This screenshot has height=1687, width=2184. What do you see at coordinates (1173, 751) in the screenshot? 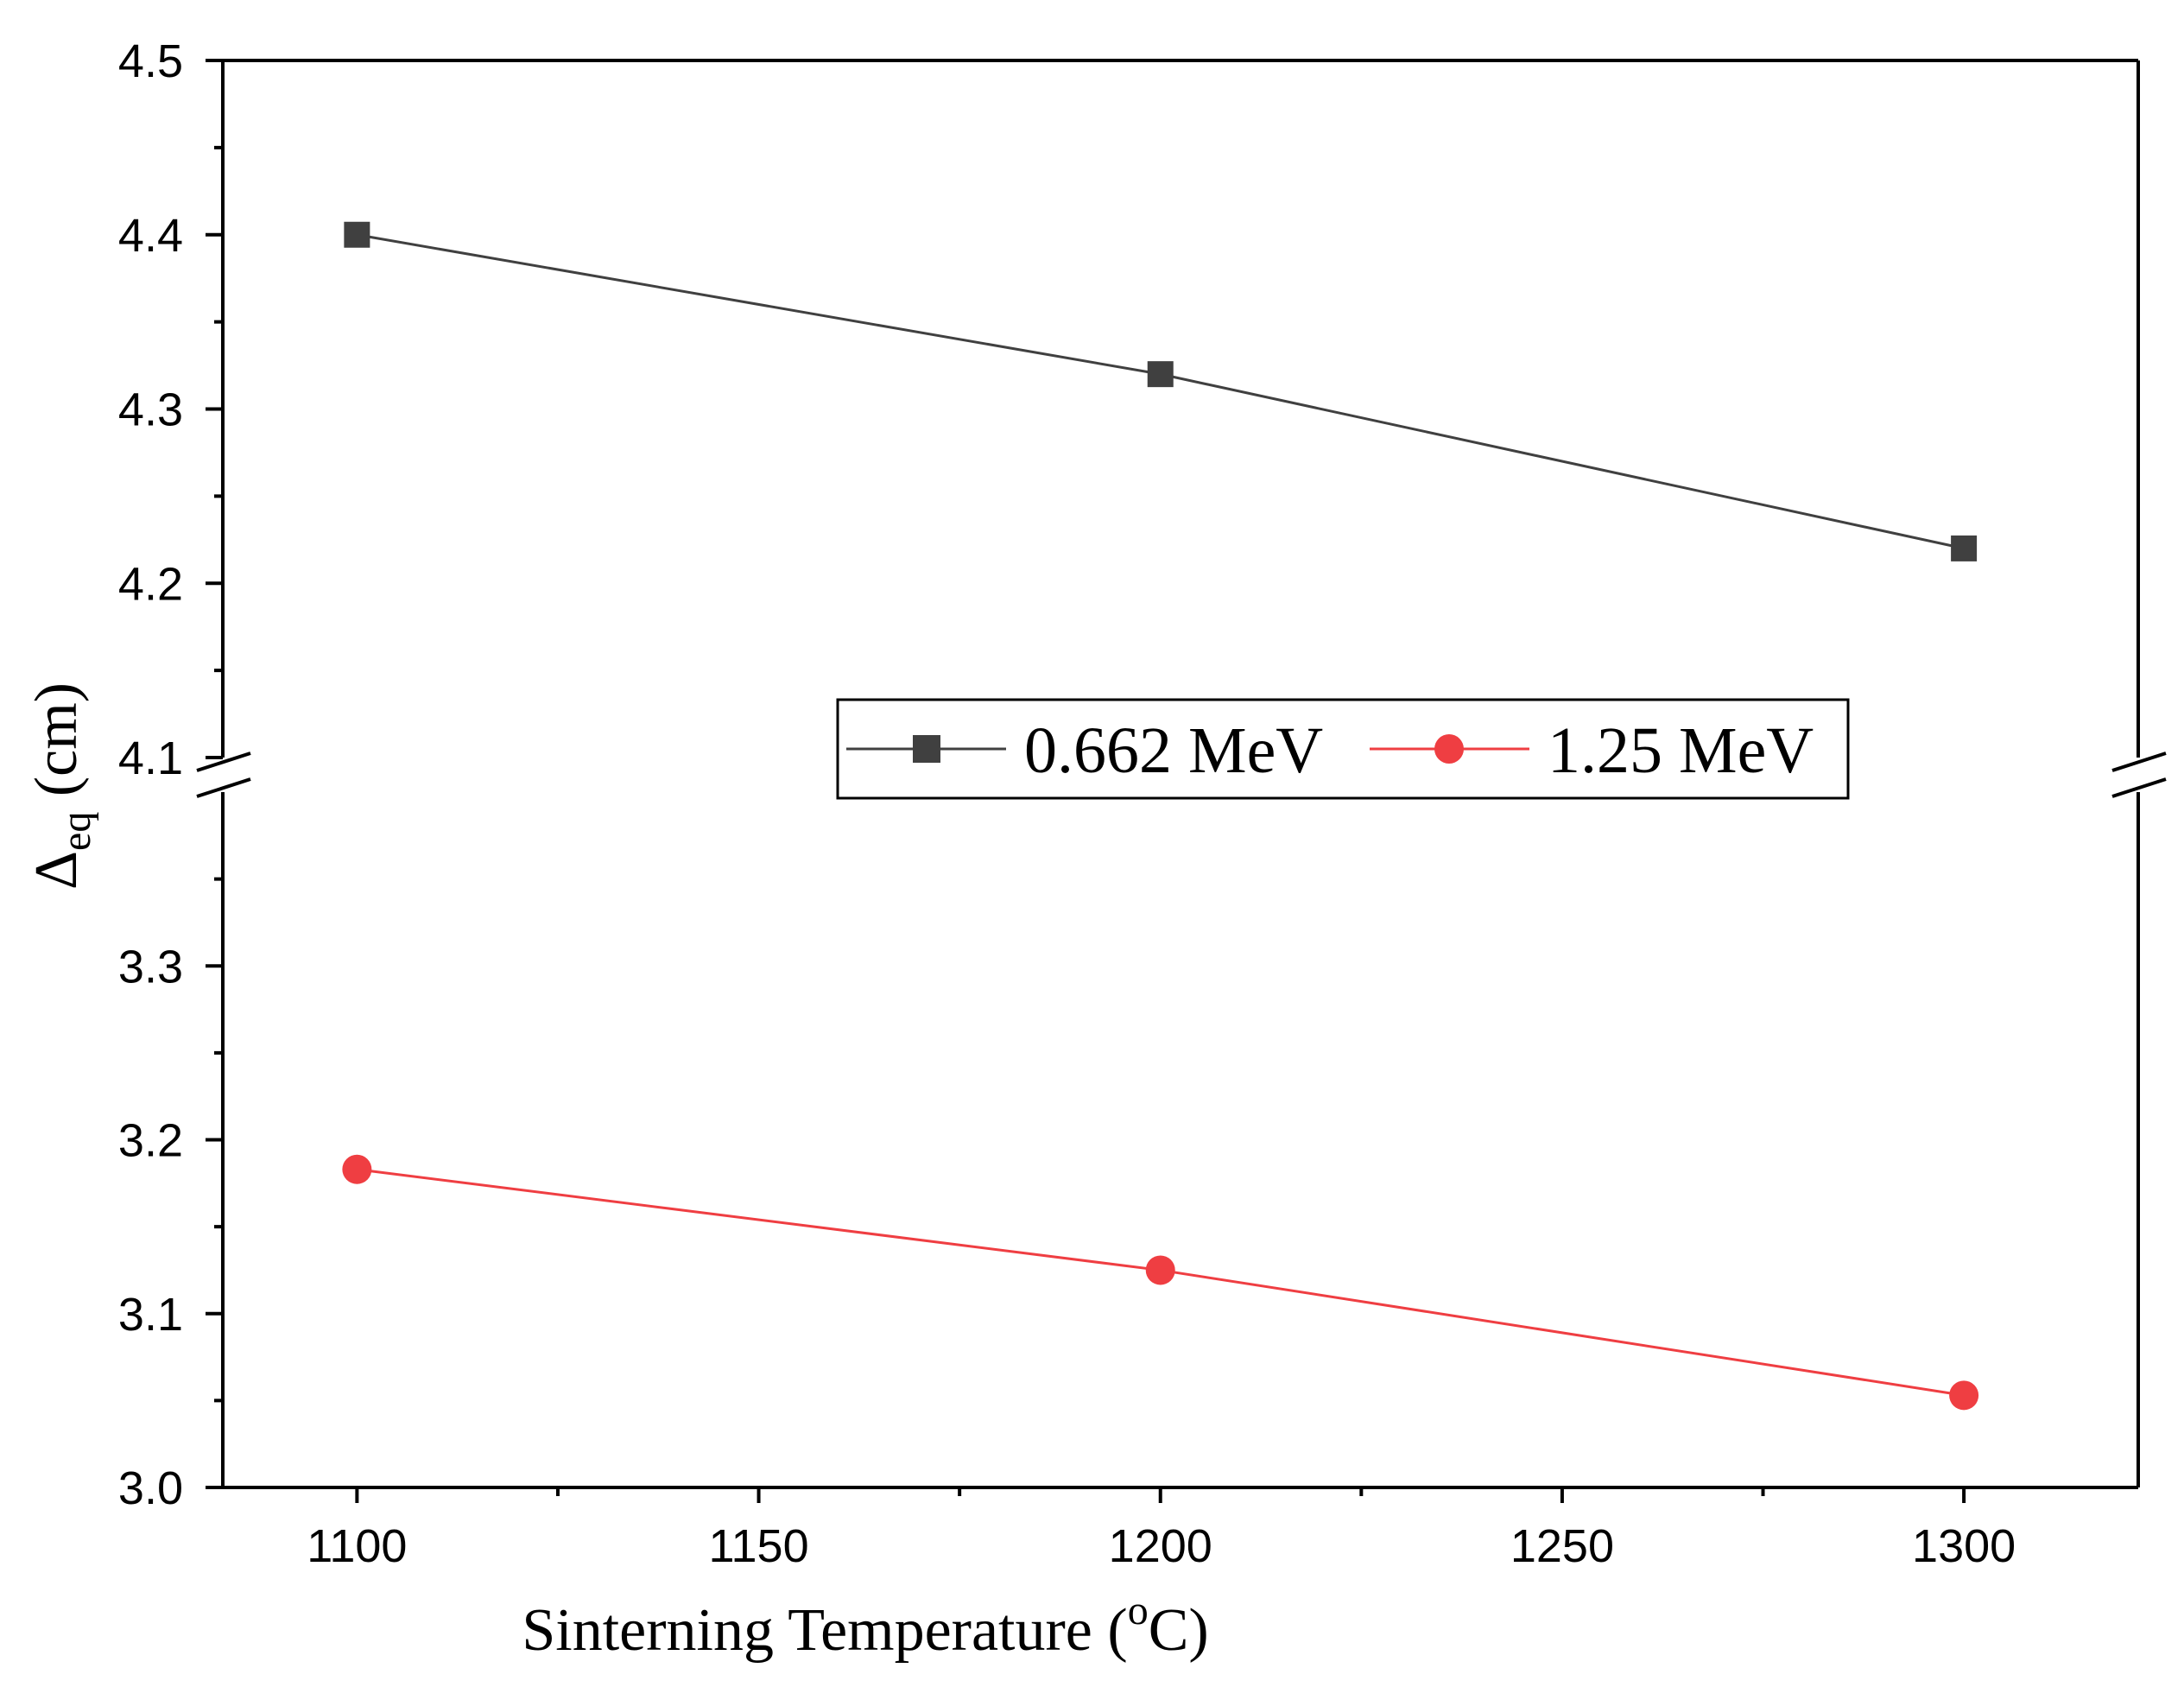
I see `legend-label-0662: 0.662 MeV` at bounding box center [1173, 751].